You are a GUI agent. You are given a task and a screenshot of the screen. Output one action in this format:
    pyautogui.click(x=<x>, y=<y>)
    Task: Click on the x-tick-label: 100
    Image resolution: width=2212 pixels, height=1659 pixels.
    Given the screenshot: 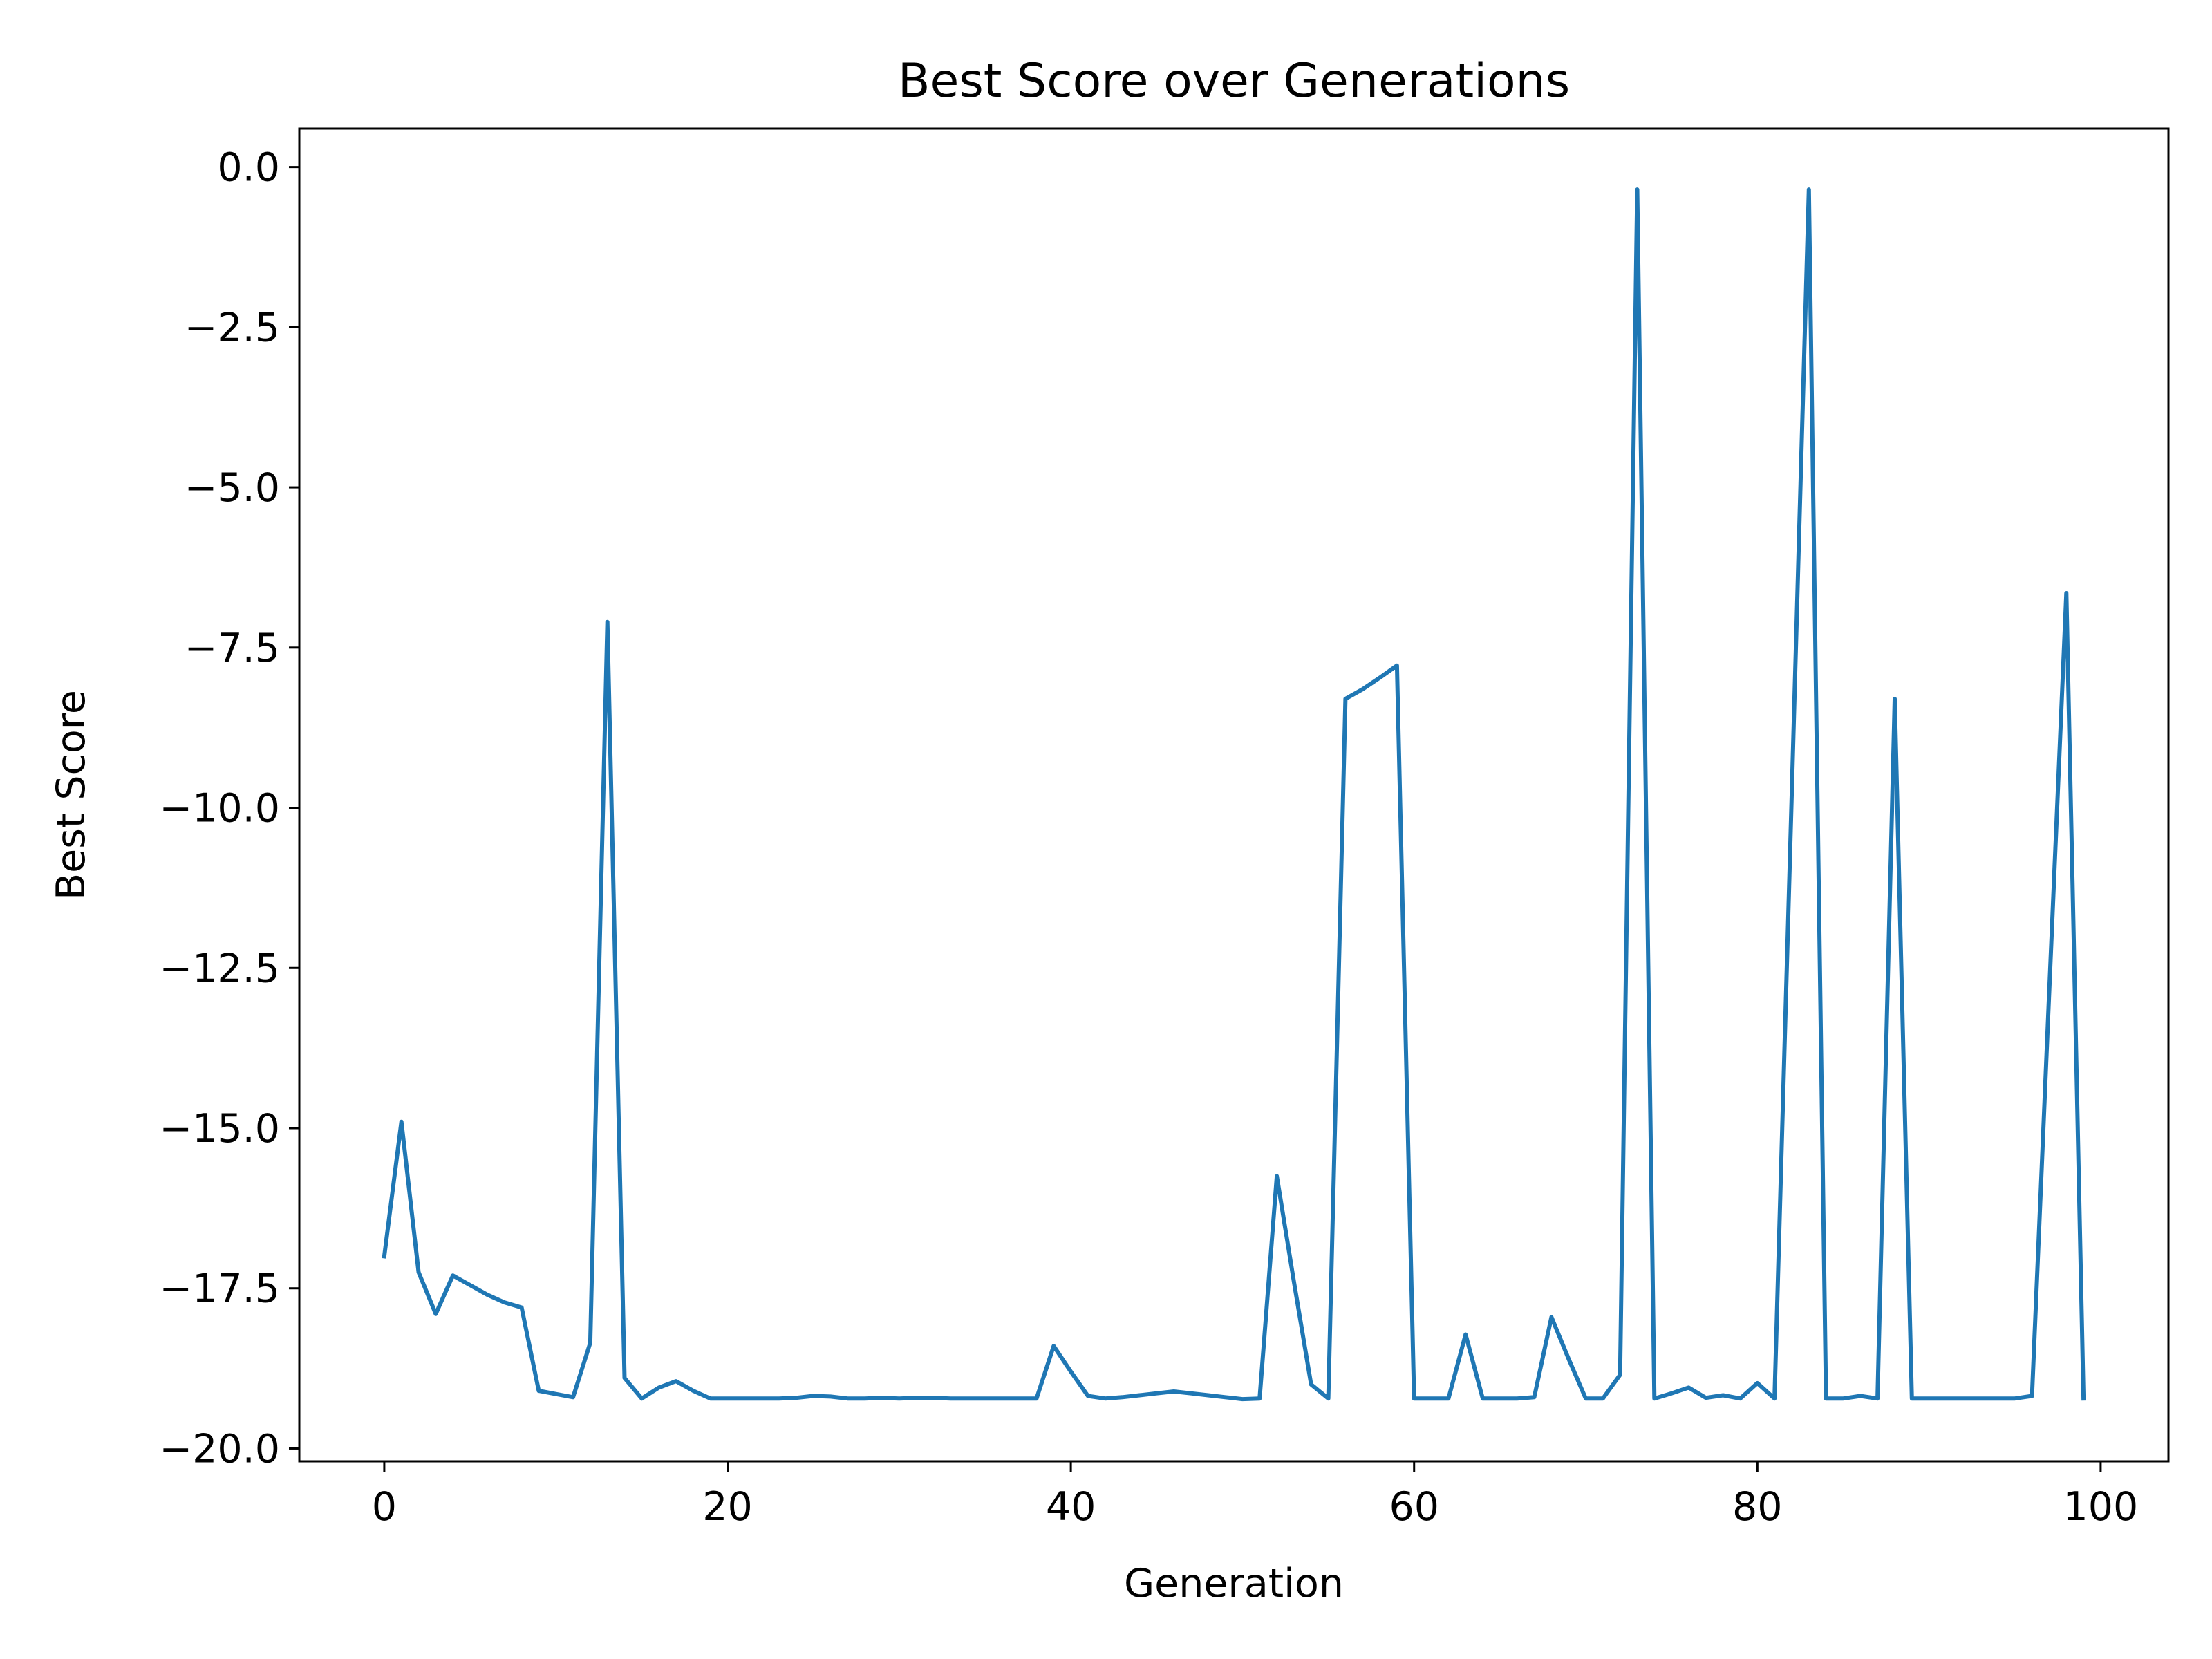 What is the action you would take?
    pyautogui.click(x=2101, y=1507)
    